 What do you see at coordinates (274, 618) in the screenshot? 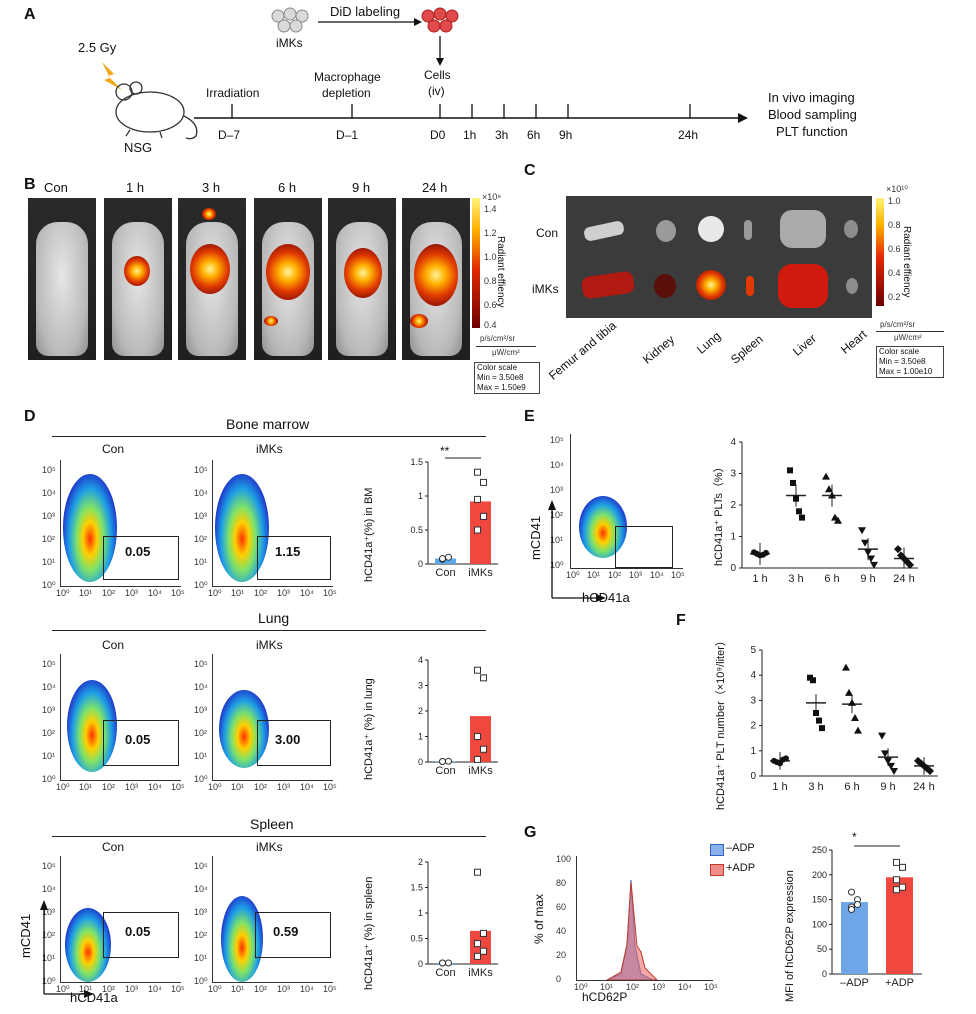
I see `section-title: Lung` at bounding box center [274, 618].